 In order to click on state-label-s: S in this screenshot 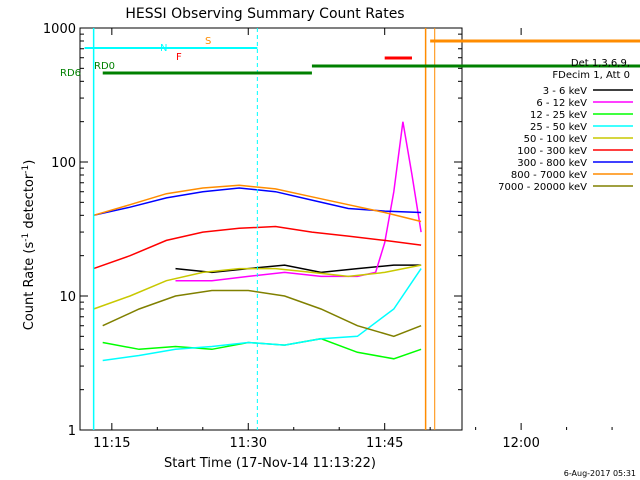, I will do `click(208, 41)`.